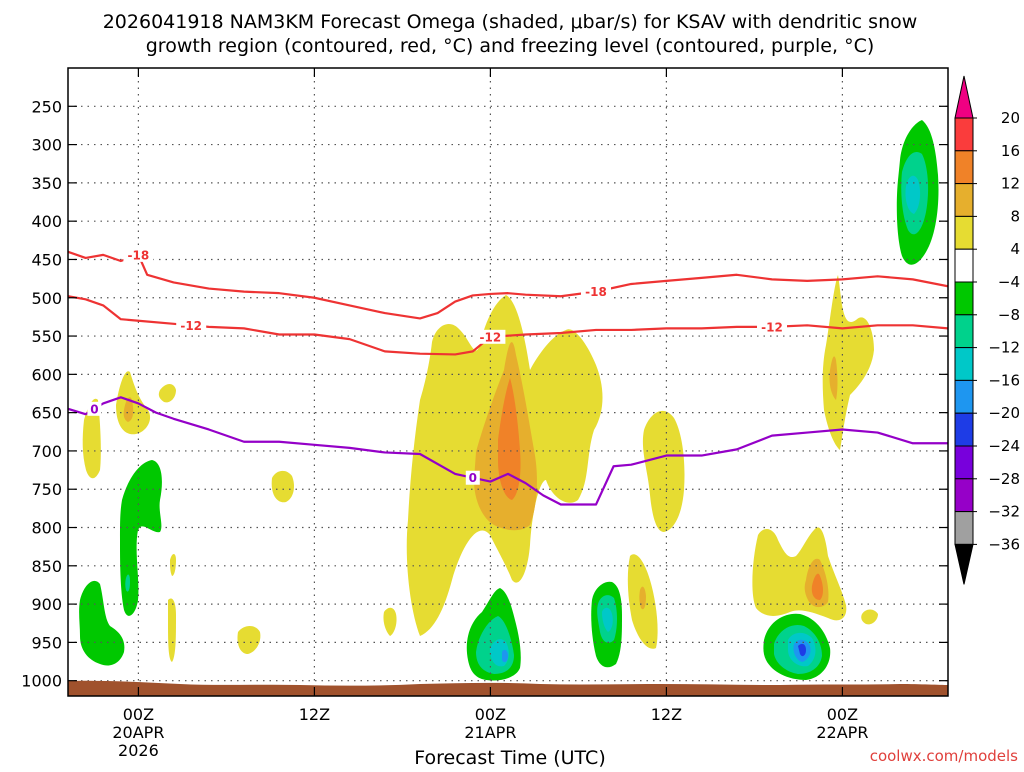 The image size is (1024, 772). I want to click on colorbar-label: 16, so click(1010, 151).